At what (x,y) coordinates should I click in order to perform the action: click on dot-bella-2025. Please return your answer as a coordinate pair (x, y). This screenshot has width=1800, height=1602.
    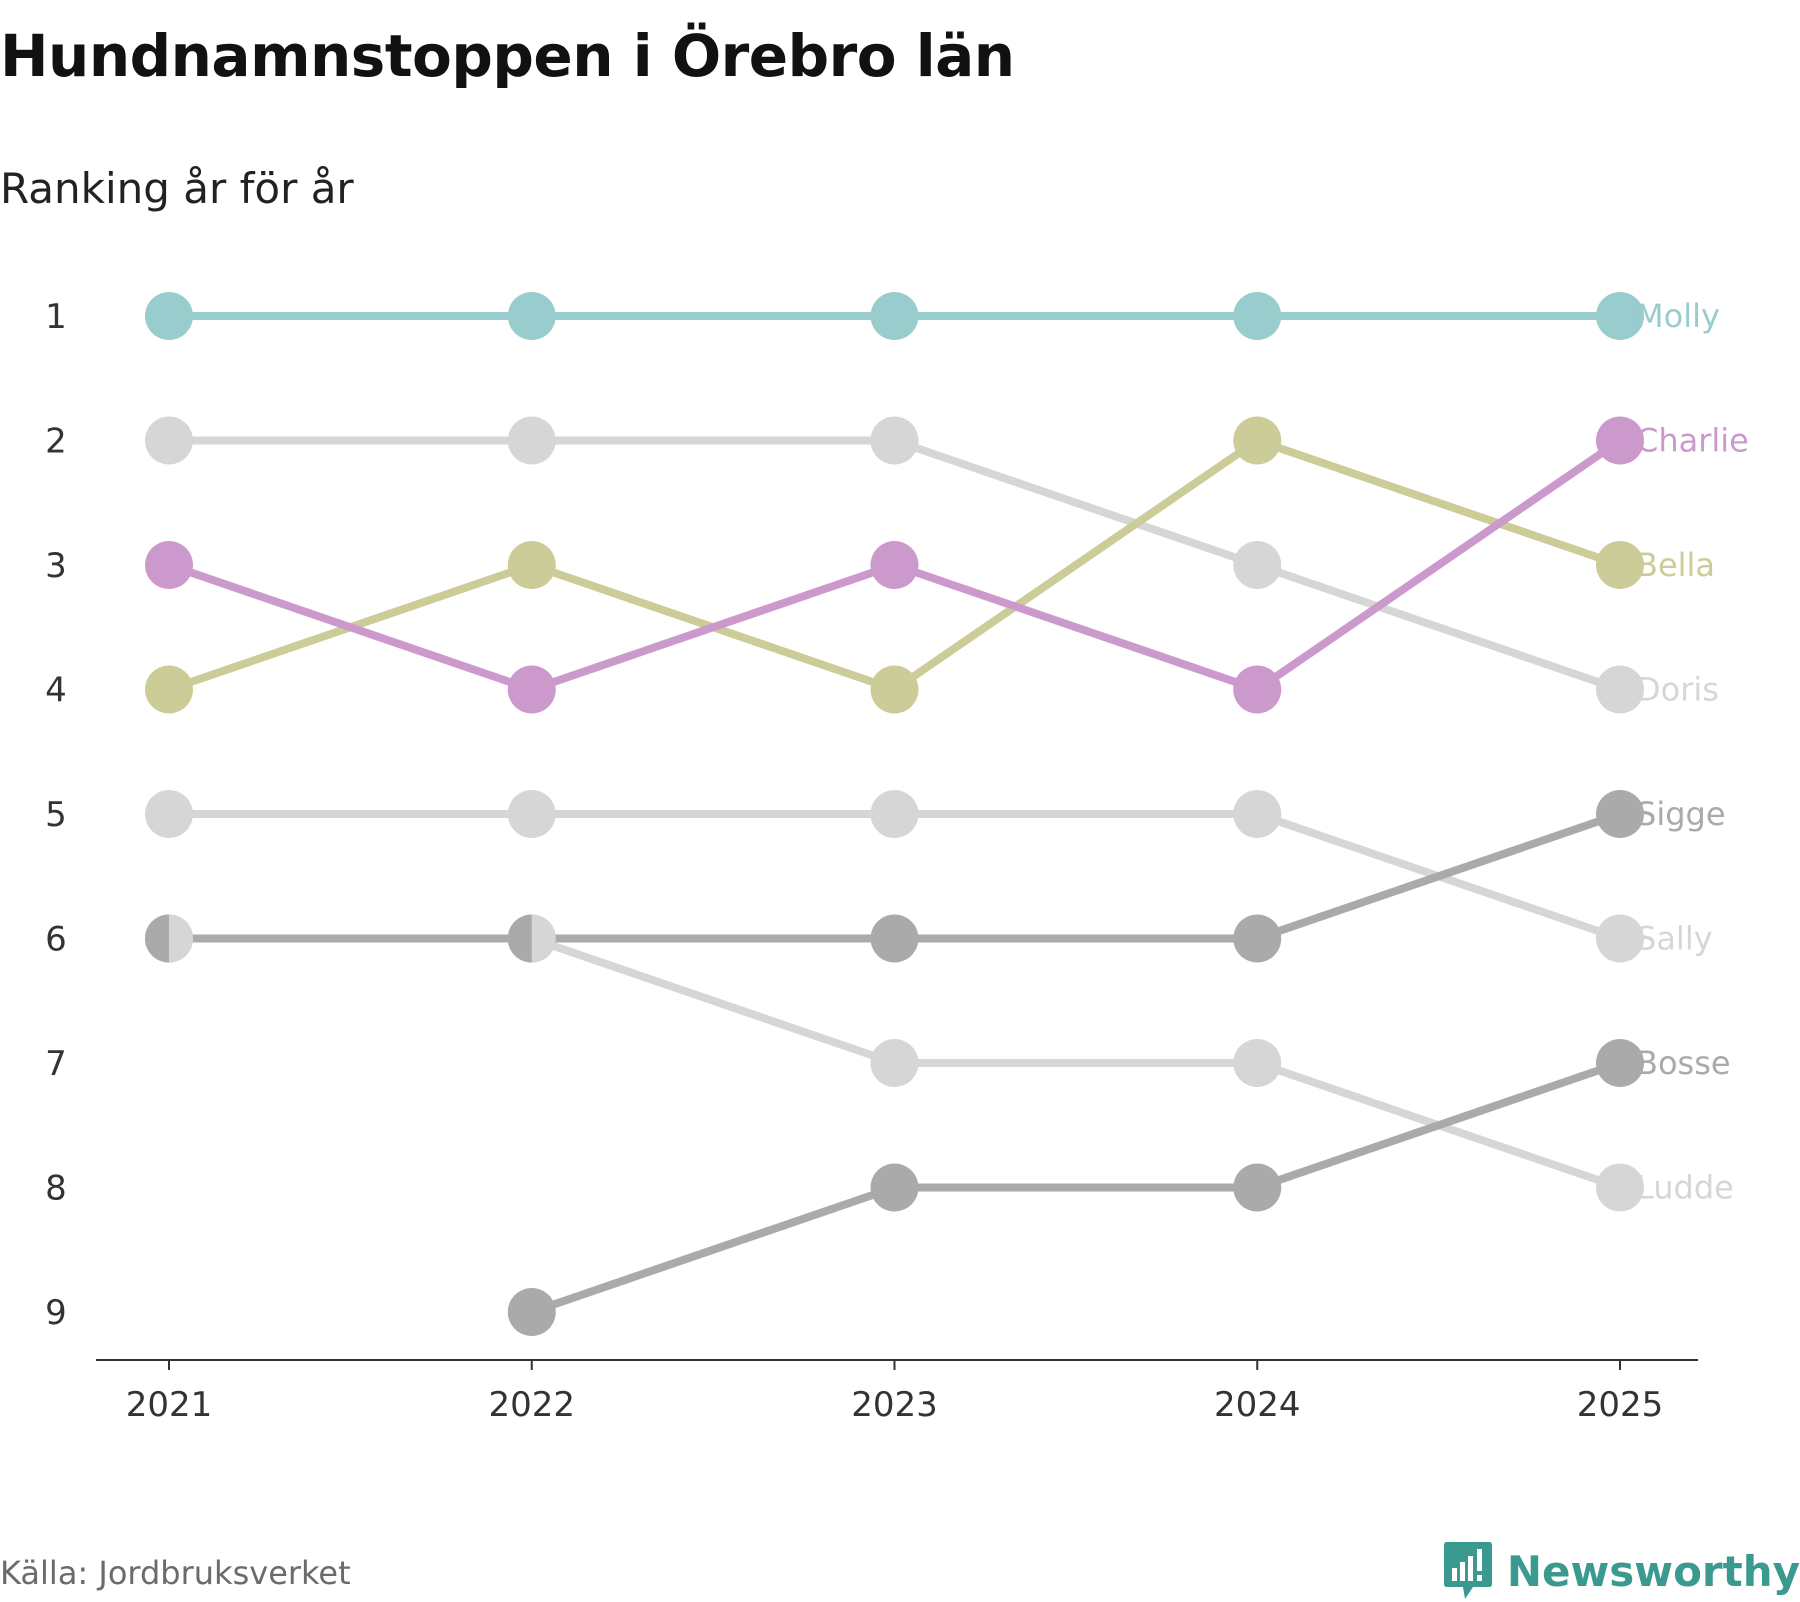
    Looking at the image, I should click on (1620, 565).